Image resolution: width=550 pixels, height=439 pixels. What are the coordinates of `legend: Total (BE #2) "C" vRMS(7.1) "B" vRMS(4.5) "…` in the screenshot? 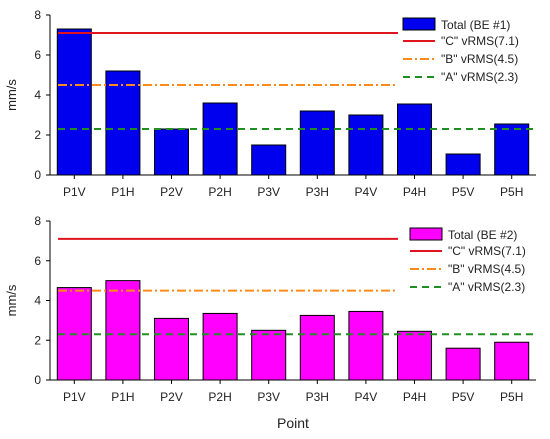 It's located at (467, 260).